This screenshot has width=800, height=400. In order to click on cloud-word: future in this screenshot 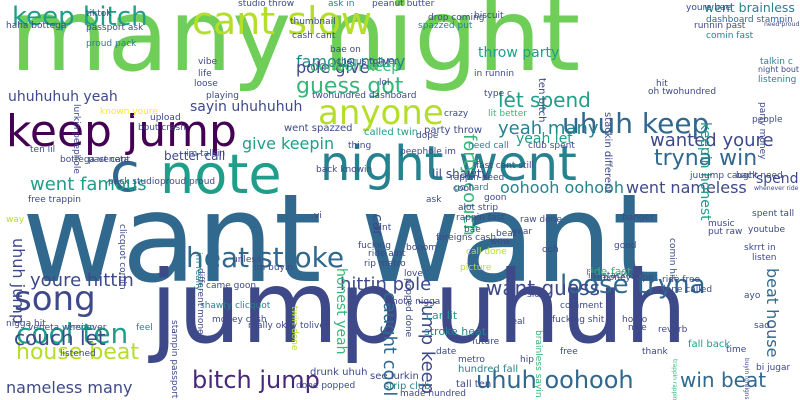, I will do `click(486, 342)`.